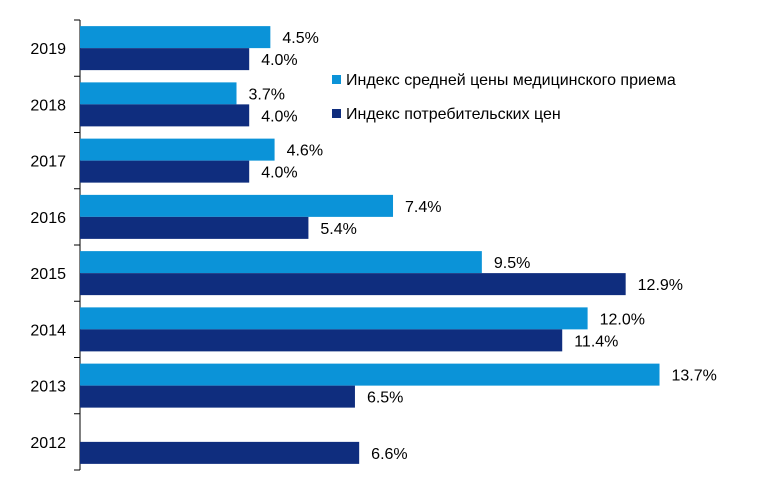  What do you see at coordinates (48, 330) in the screenshot?
I see `category-label: 2014` at bounding box center [48, 330].